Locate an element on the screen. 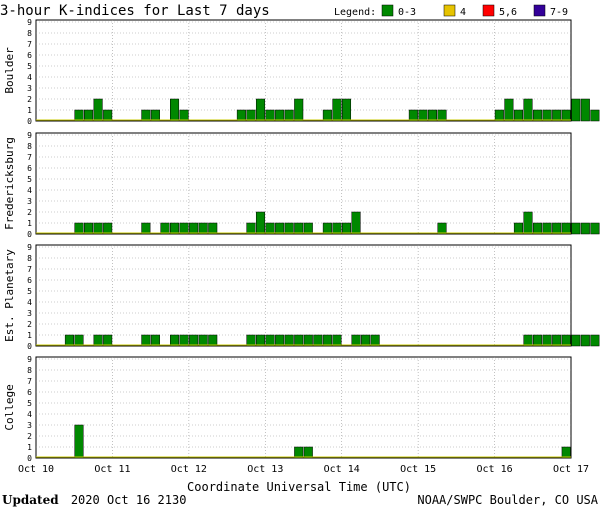 The height and width of the screenshot is (510, 600). x-tick-label: Oct 16 is located at coordinates (495, 469).